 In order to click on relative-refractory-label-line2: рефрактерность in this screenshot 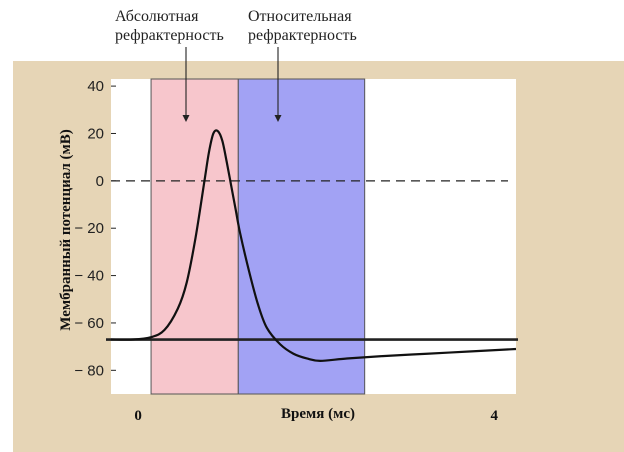, I will do `click(302, 35)`.